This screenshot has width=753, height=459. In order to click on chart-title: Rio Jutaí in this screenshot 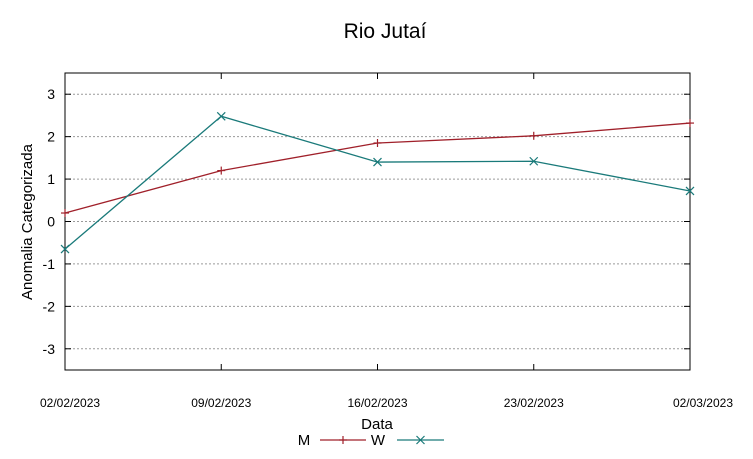, I will do `click(385, 31)`.